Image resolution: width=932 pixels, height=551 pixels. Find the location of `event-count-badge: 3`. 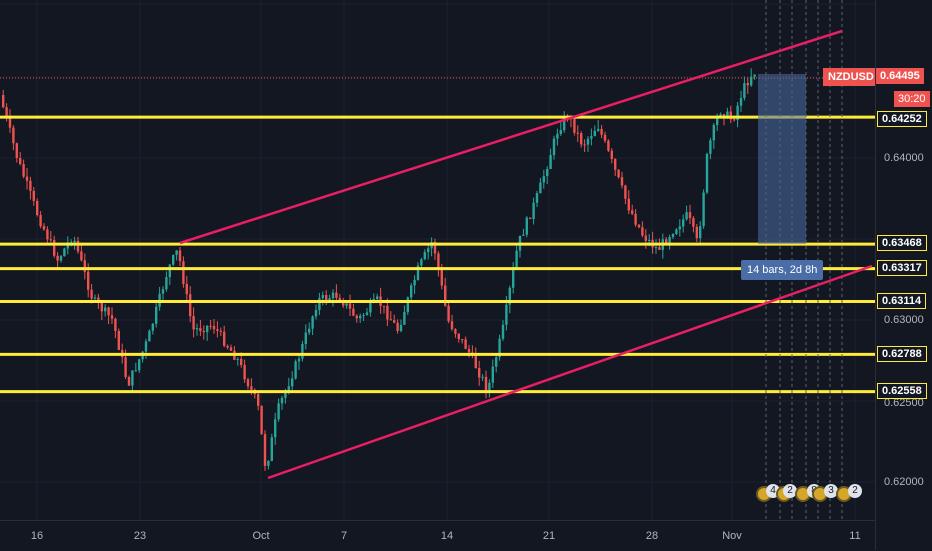

event-count-badge: 3 is located at coordinates (831, 491).